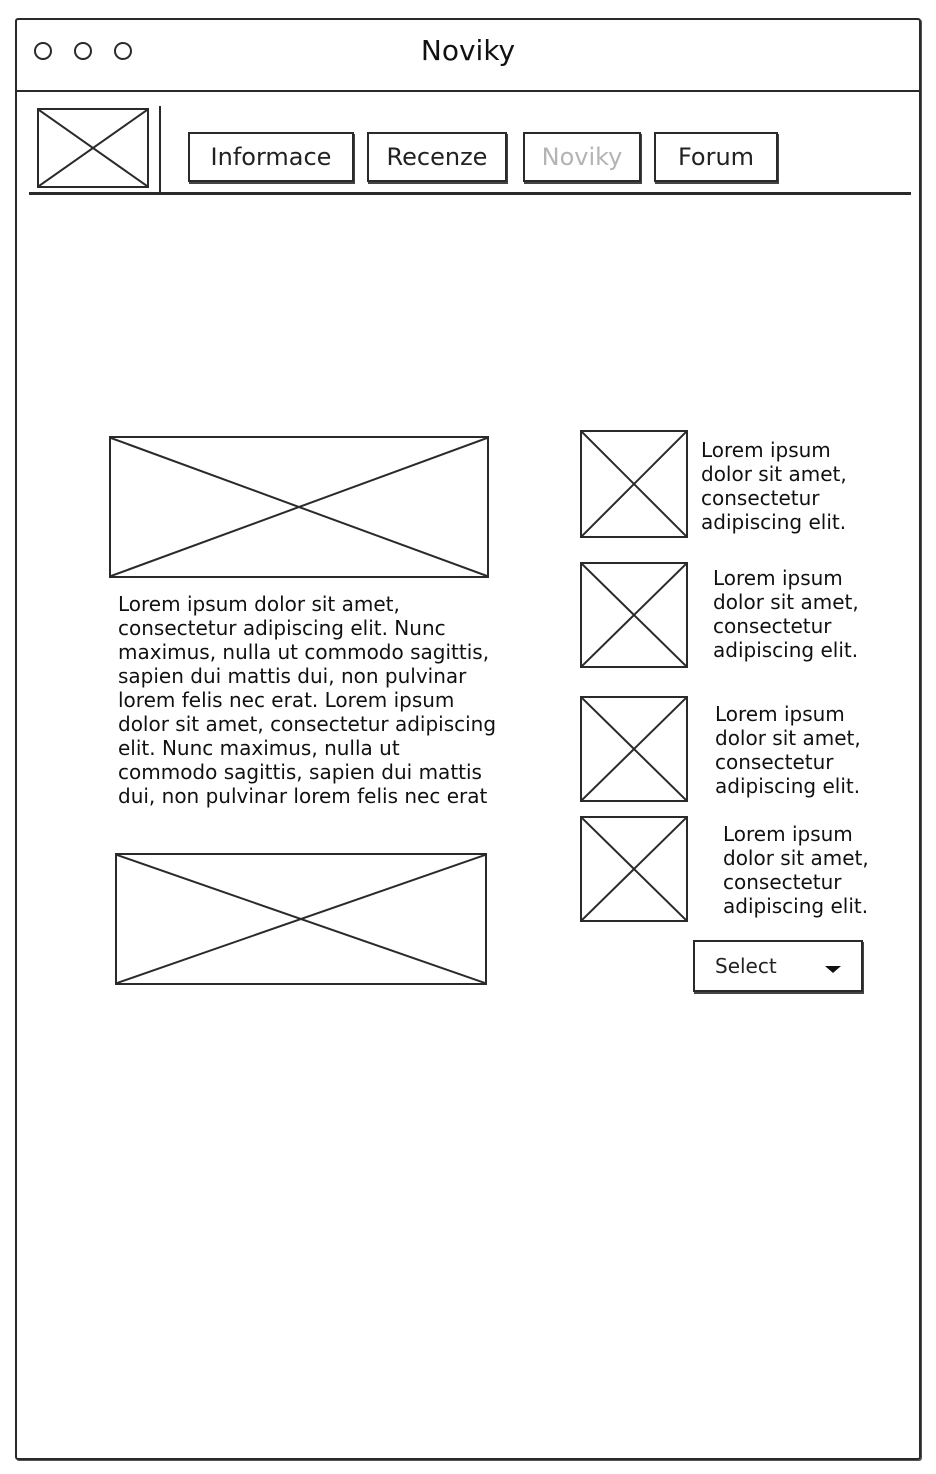 Image resolution: width=936 pixels, height=1474 pixels. Describe the element at coordinates (271, 157) in the screenshot. I see `tab-informace: Informace` at that location.